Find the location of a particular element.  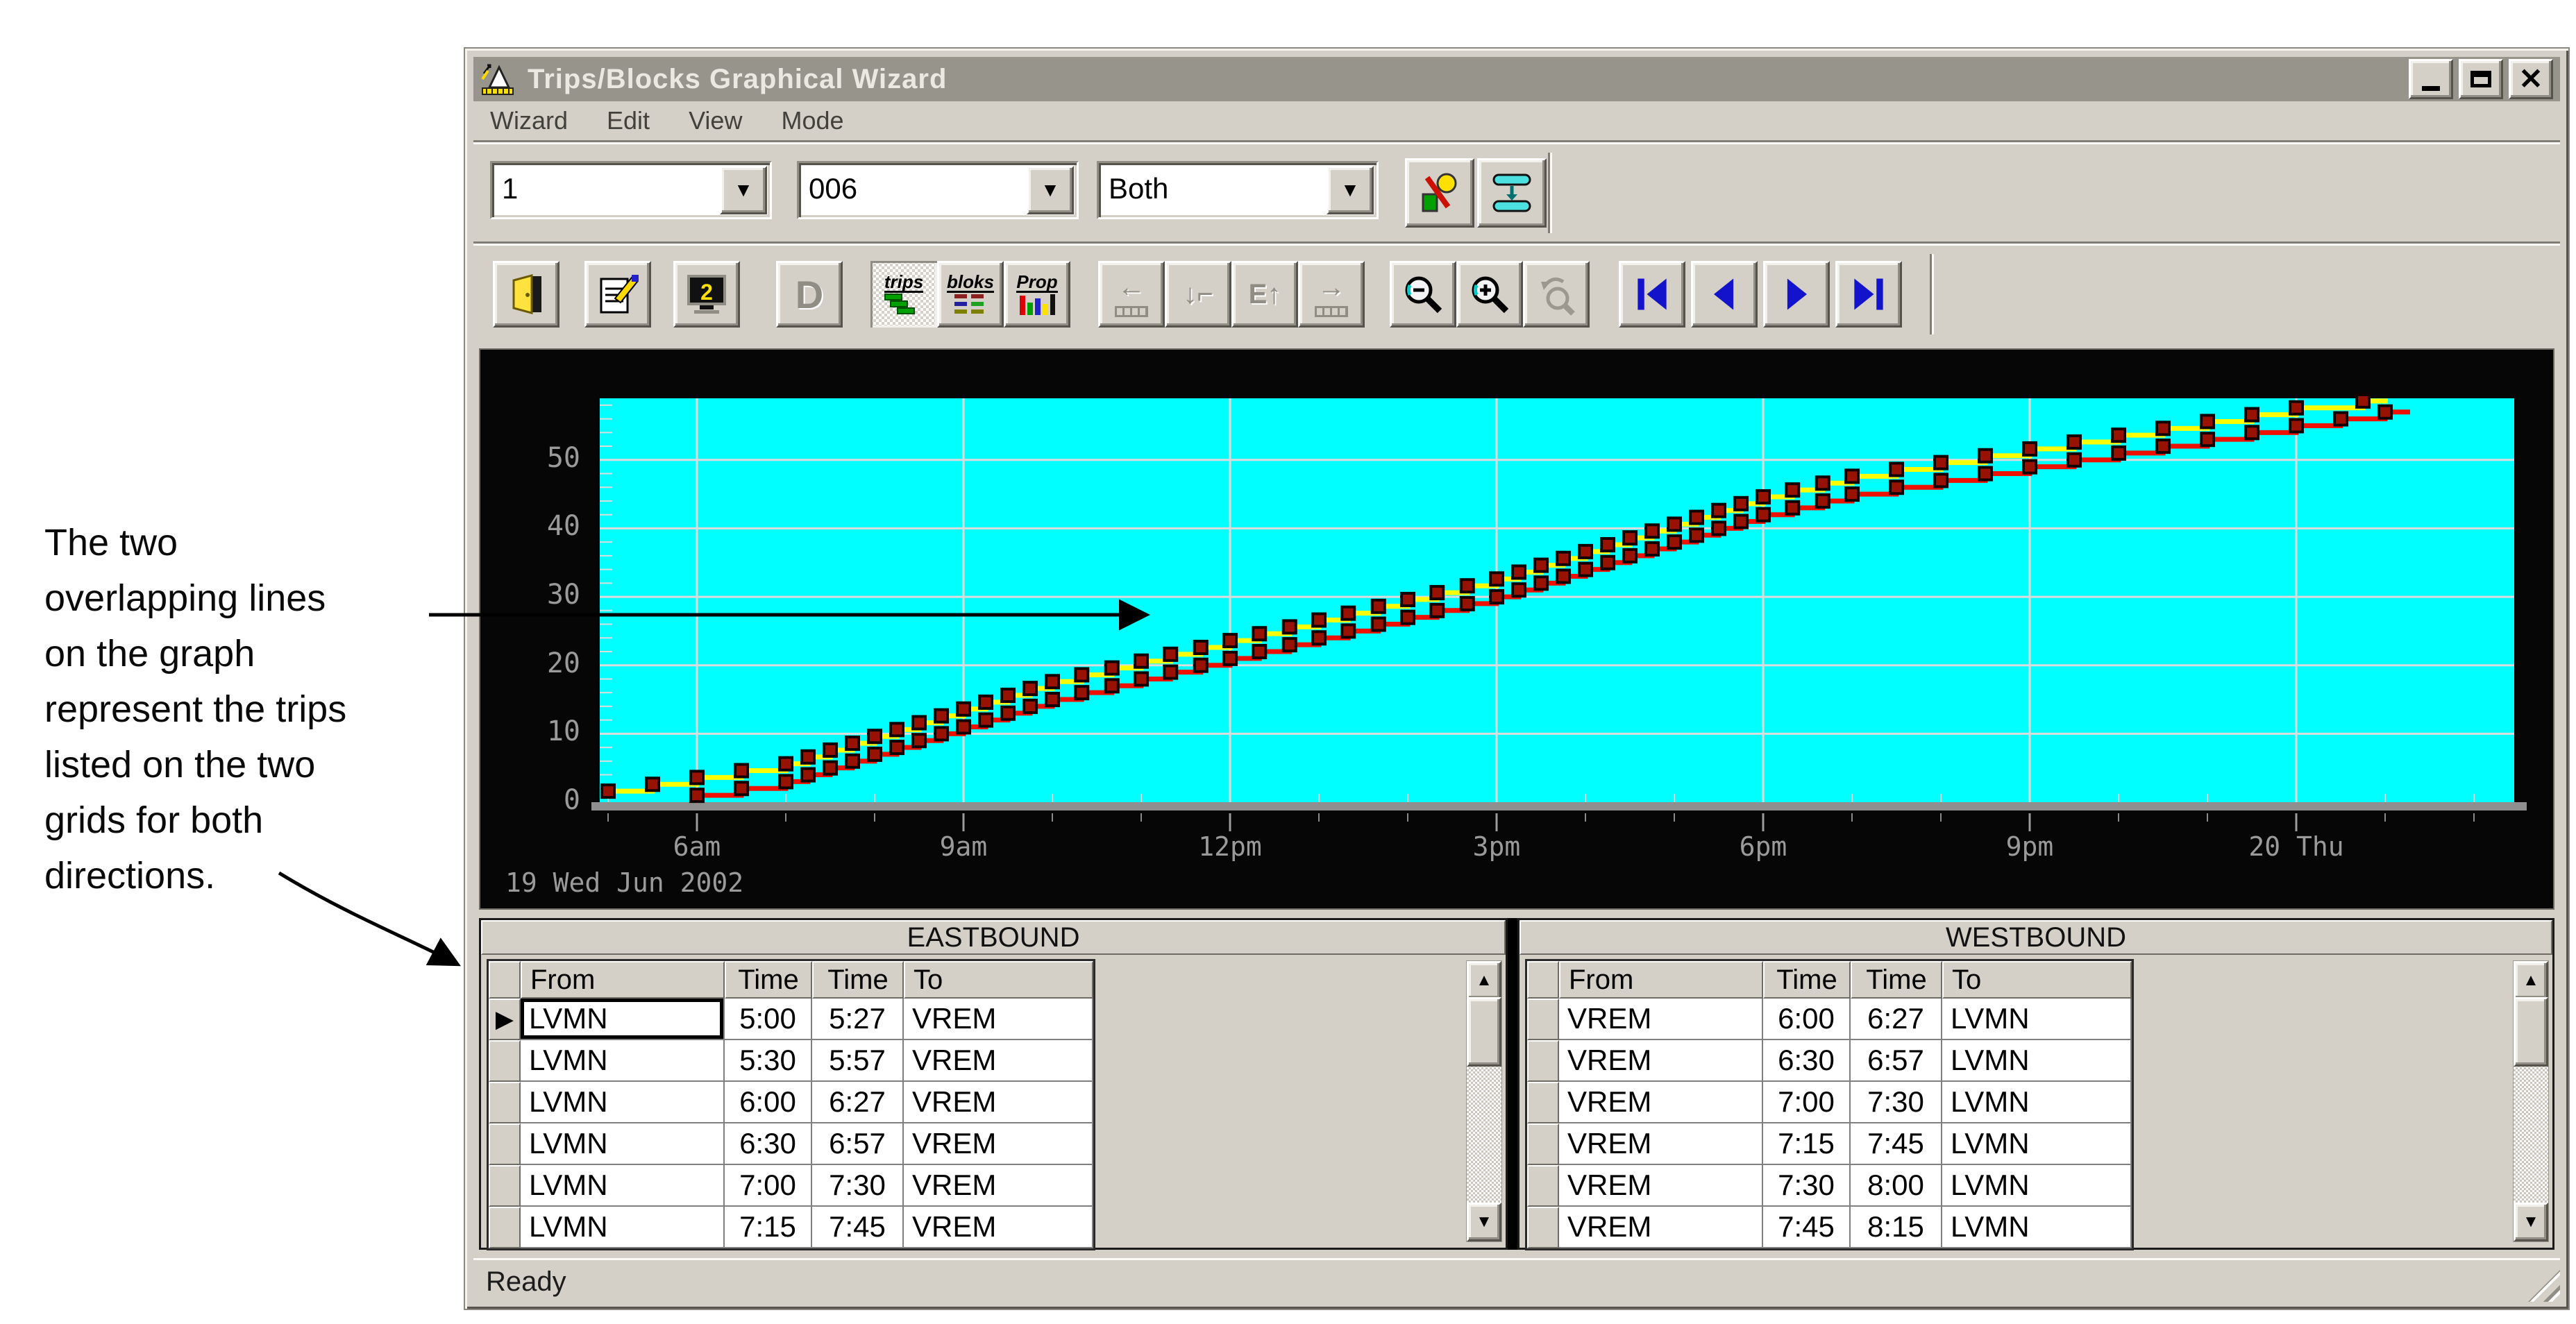

eastbound-column-header-from-0: From is located at coordinates (623, 980).